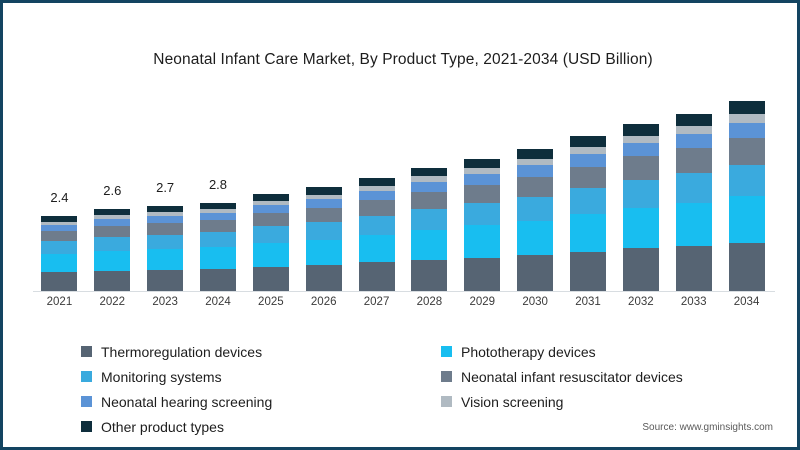 The image size is (800, 450). What do you see at coordinates (562, 401) in the screenshot?
I see `legend-item: Vision screening` at bounding box center [562, 401].